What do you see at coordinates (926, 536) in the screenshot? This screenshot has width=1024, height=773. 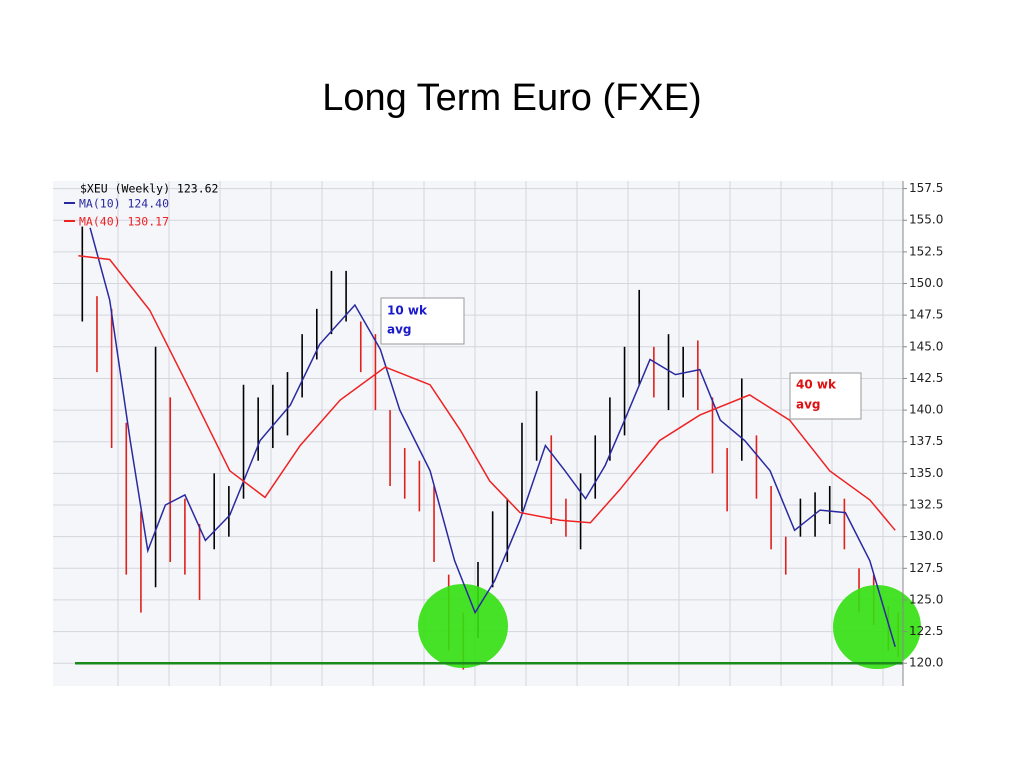 I see `y-tick-label: 130.0` at bounding box center [926, 536].